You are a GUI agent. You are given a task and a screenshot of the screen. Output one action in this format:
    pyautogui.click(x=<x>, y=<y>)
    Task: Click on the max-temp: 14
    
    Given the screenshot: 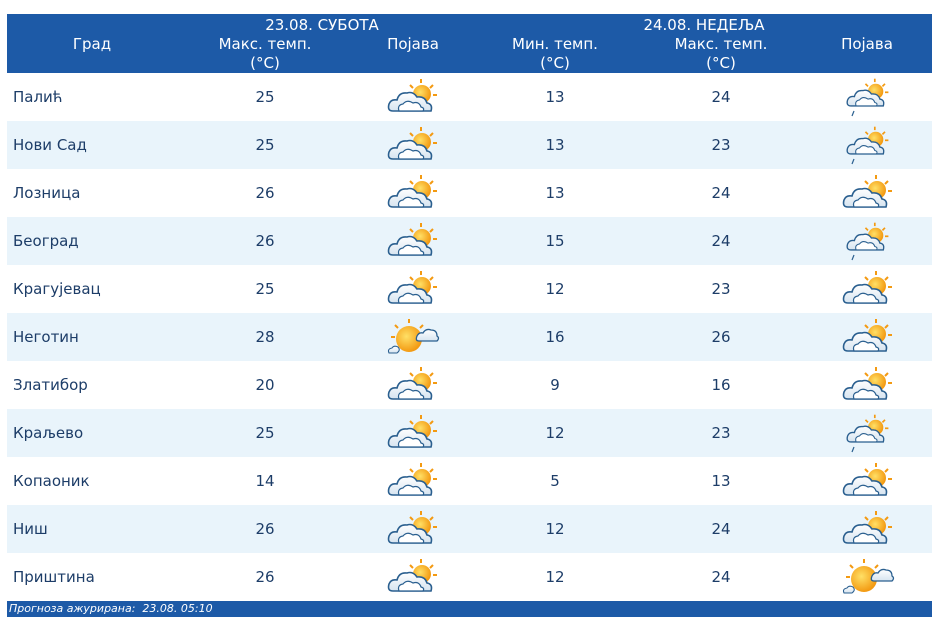 What is the action you would take?
    pyautogui.click(x=265, y=481)
    